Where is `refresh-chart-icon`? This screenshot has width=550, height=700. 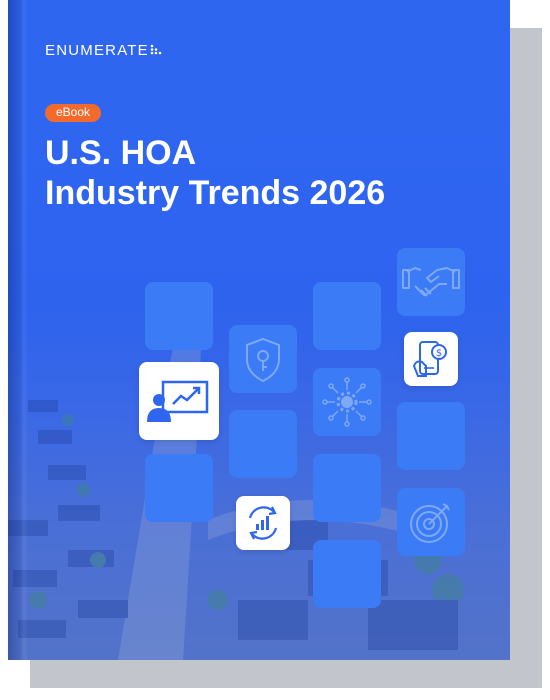
refresh-chart-icon is located at coordinates (263, 523).